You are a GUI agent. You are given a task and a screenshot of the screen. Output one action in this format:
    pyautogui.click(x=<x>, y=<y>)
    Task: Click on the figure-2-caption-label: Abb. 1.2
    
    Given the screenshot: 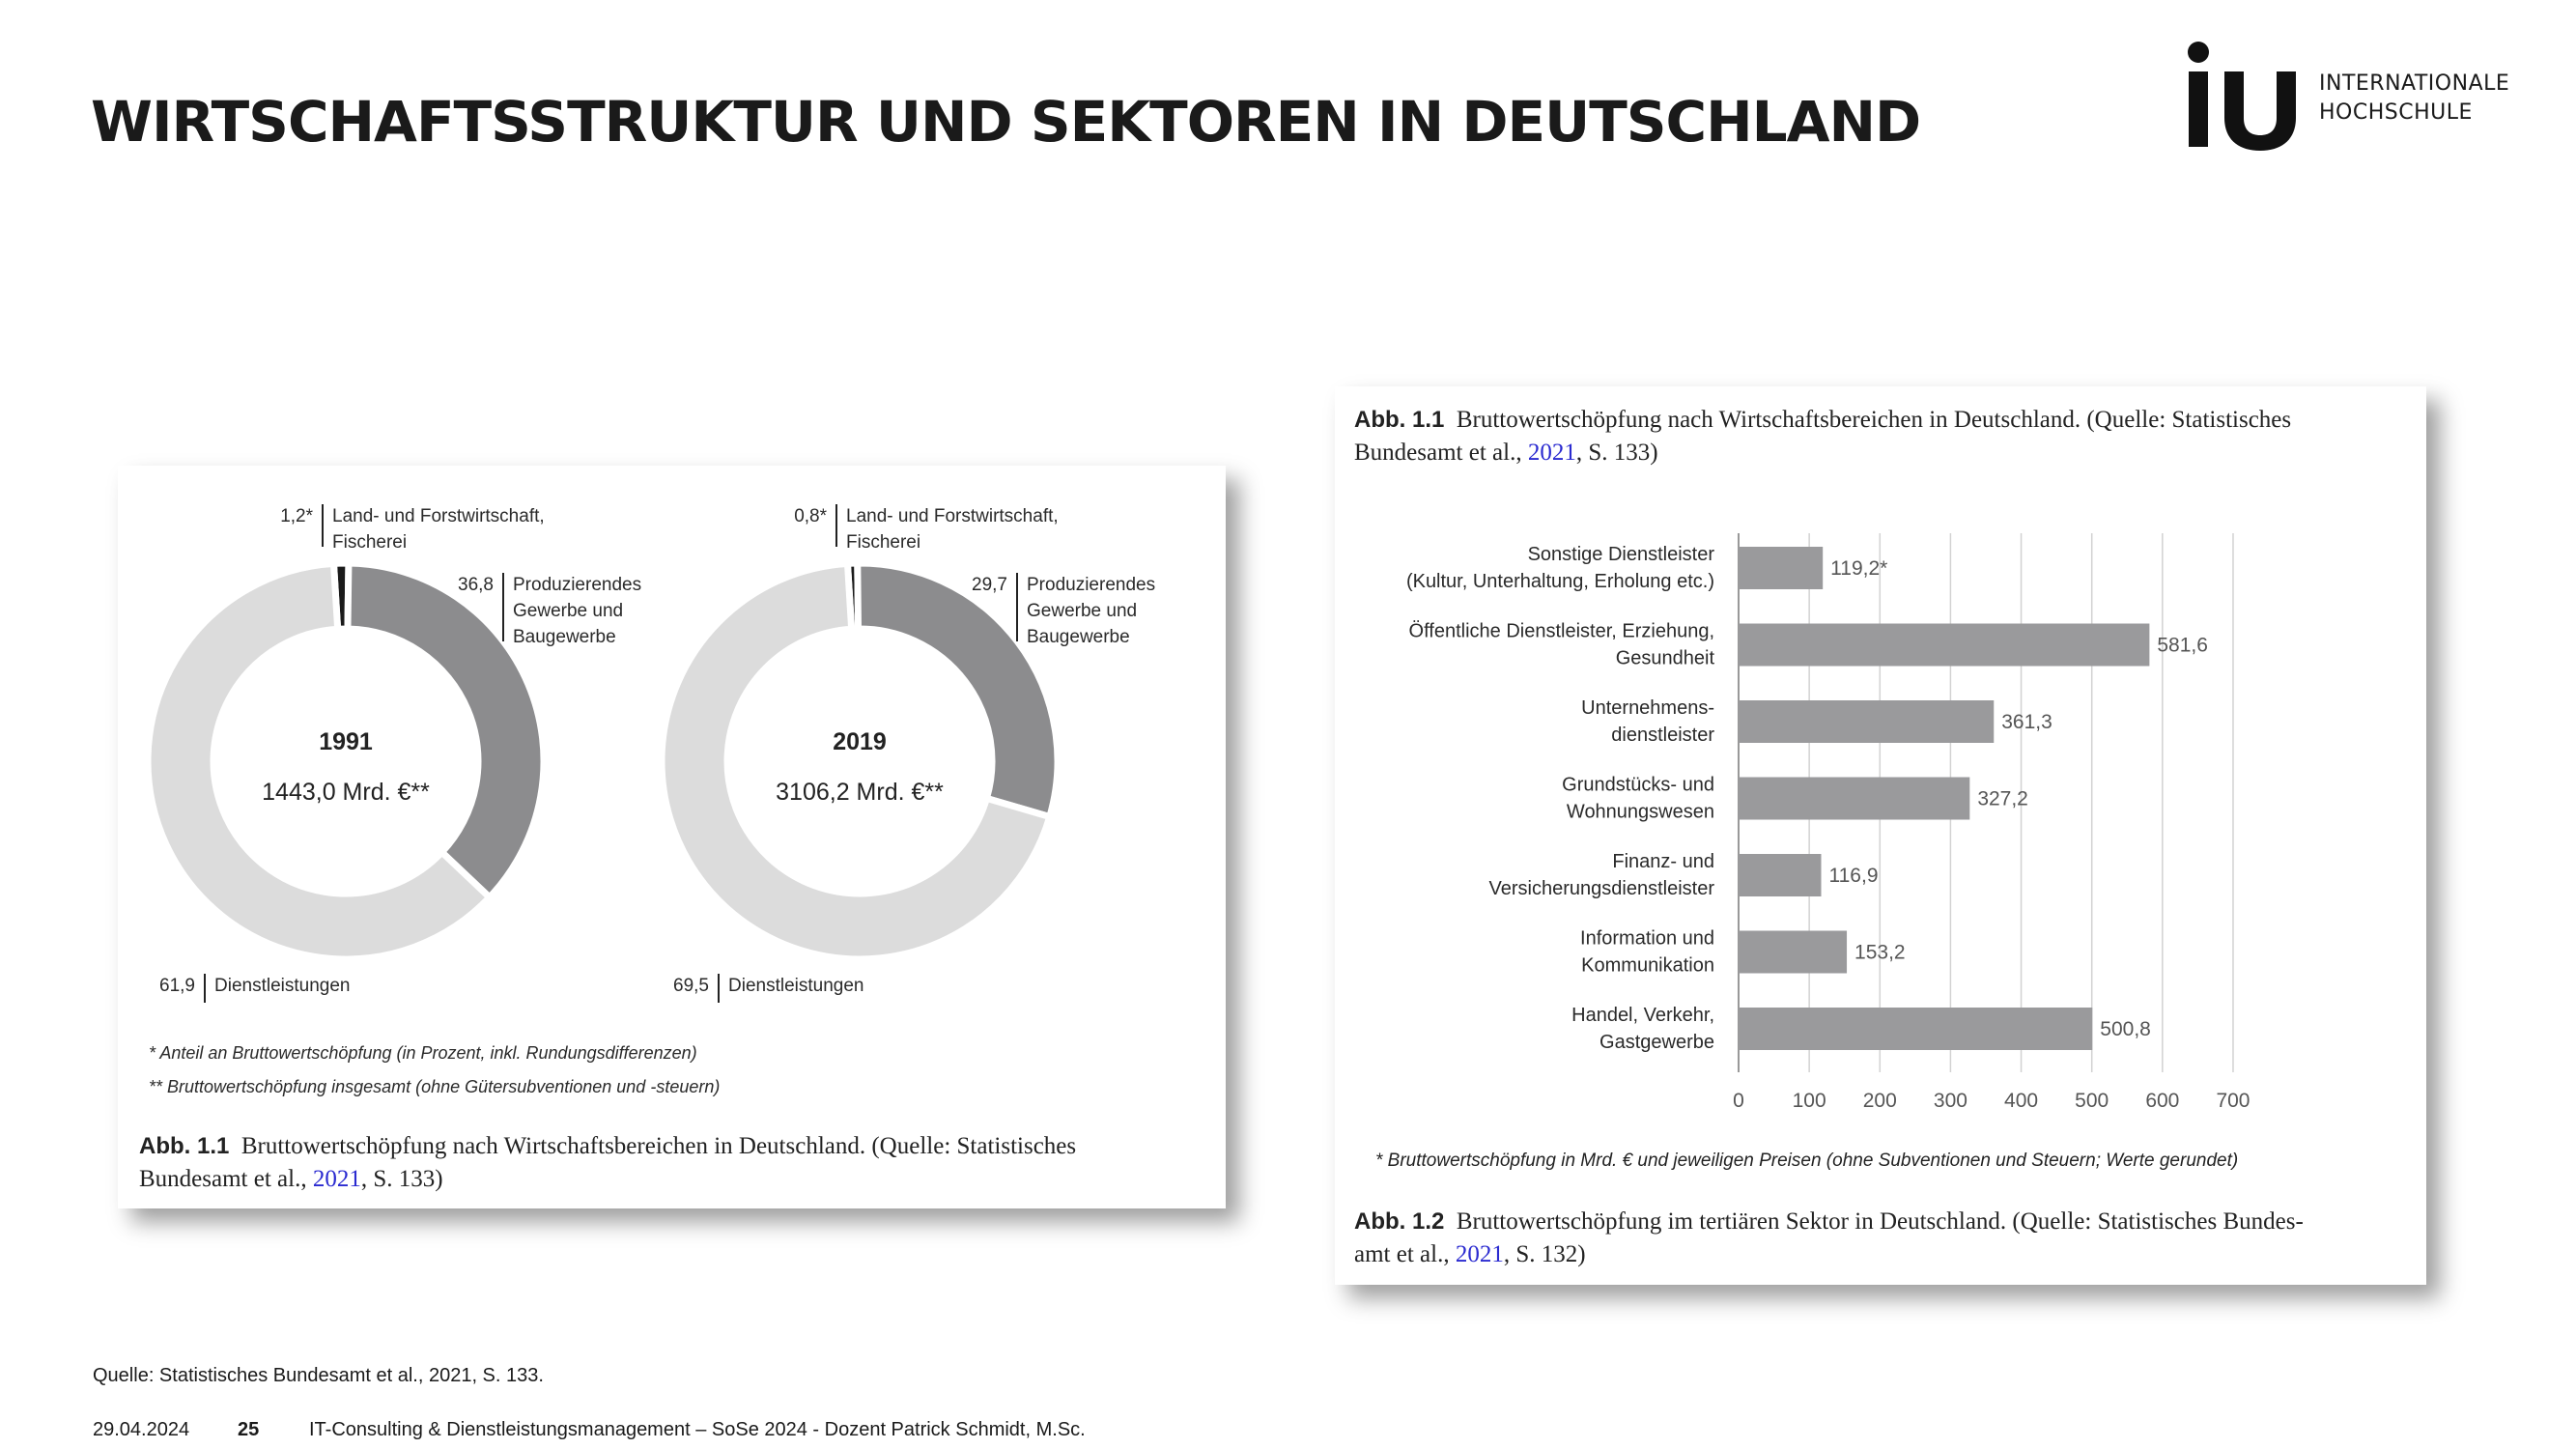 What is the action you would take?
    pyautogui.click(x=1399, y=1221)
    